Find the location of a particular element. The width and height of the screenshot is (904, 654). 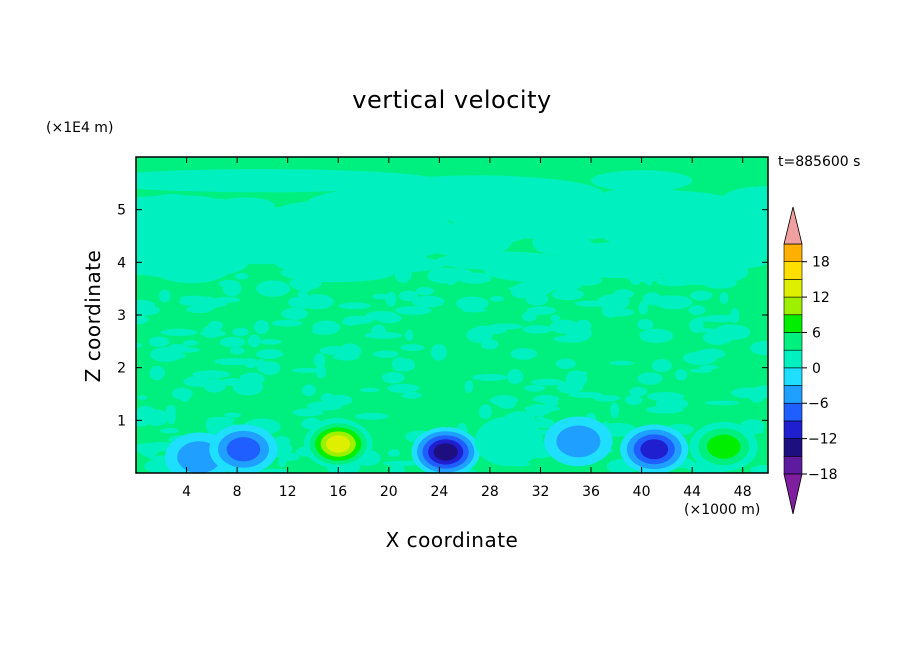

colorbar-tick-label: −6 is located at coordinates (818, 404).